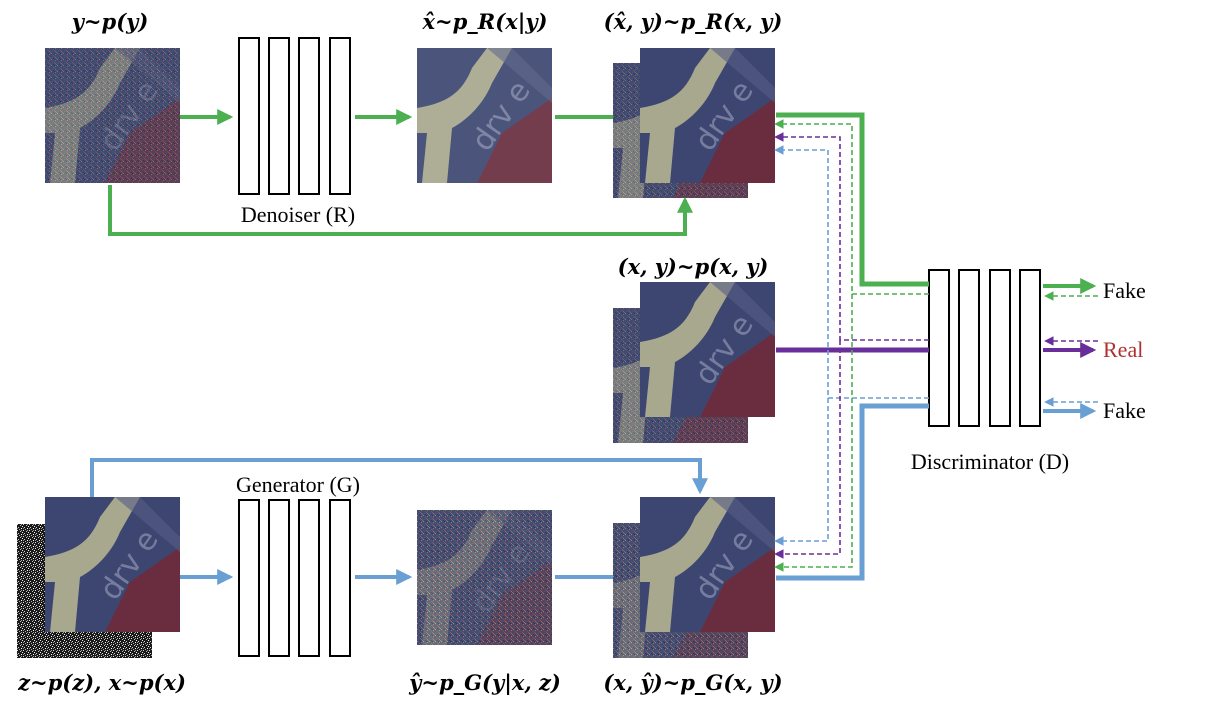  Describe the element at coordinates (852, 199) in the screenshot. I see `path-fake-r-to-discriminator` at that location.